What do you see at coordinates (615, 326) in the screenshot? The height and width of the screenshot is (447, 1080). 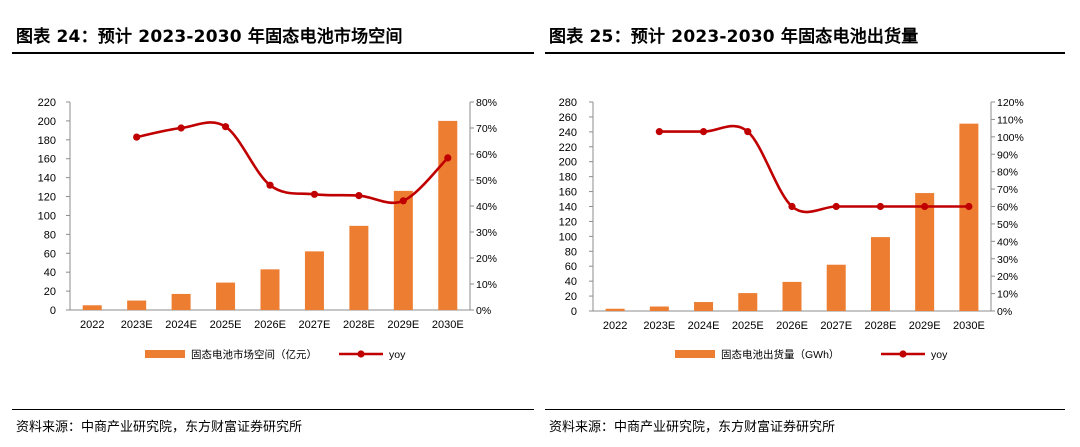 I see `x-tick-label: 2022` at bounding box center [615, 326].